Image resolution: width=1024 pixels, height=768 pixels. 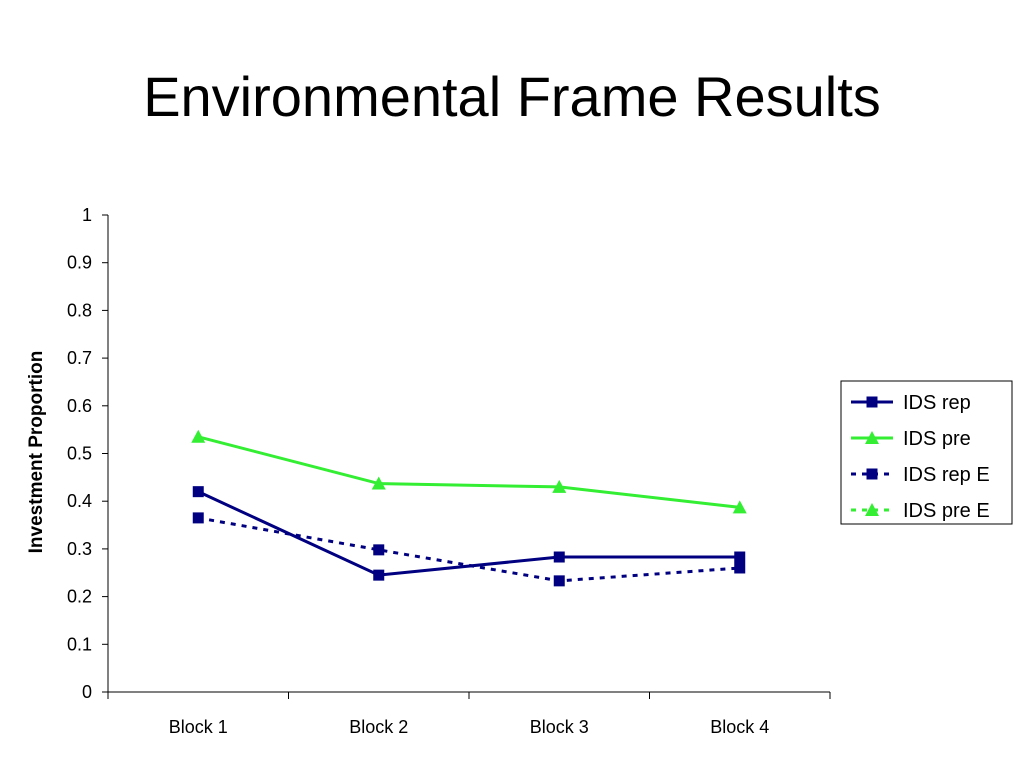 I want to click on y-tick-label: 0.7, so click(x=79, y=358).